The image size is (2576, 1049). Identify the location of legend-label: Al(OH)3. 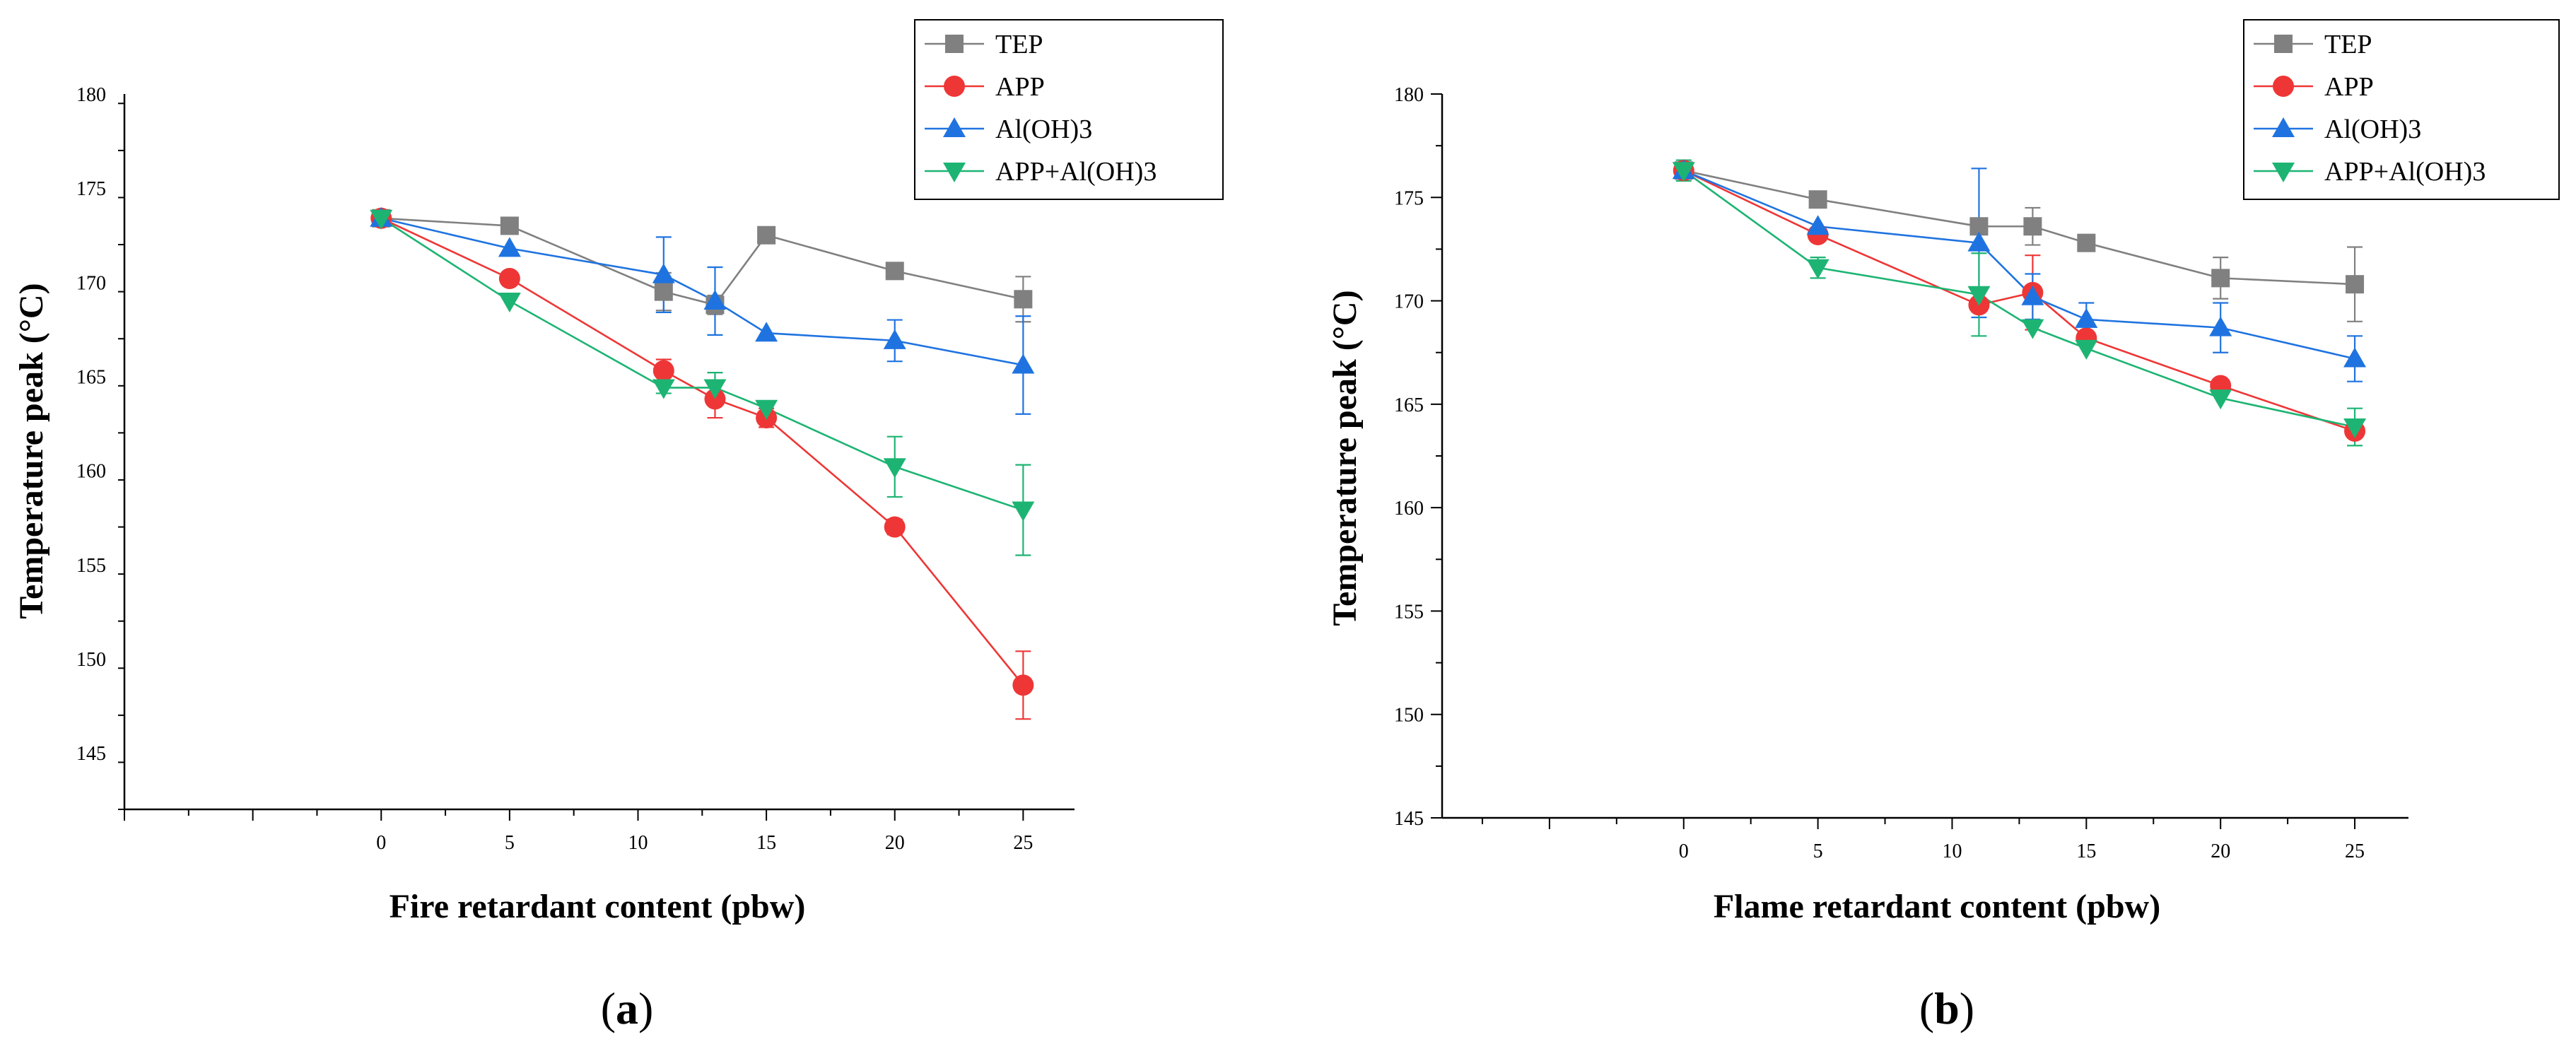
(1043, 129).